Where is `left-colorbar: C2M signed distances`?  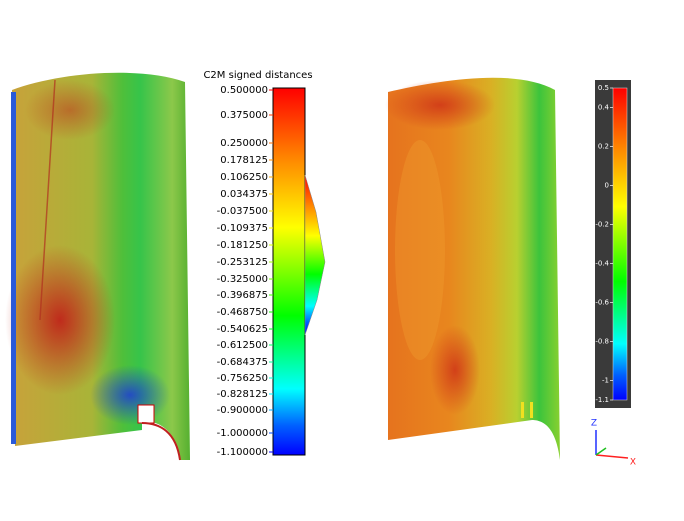
left-colorbar: C2M signed distances is located at coordinates (264, 263).